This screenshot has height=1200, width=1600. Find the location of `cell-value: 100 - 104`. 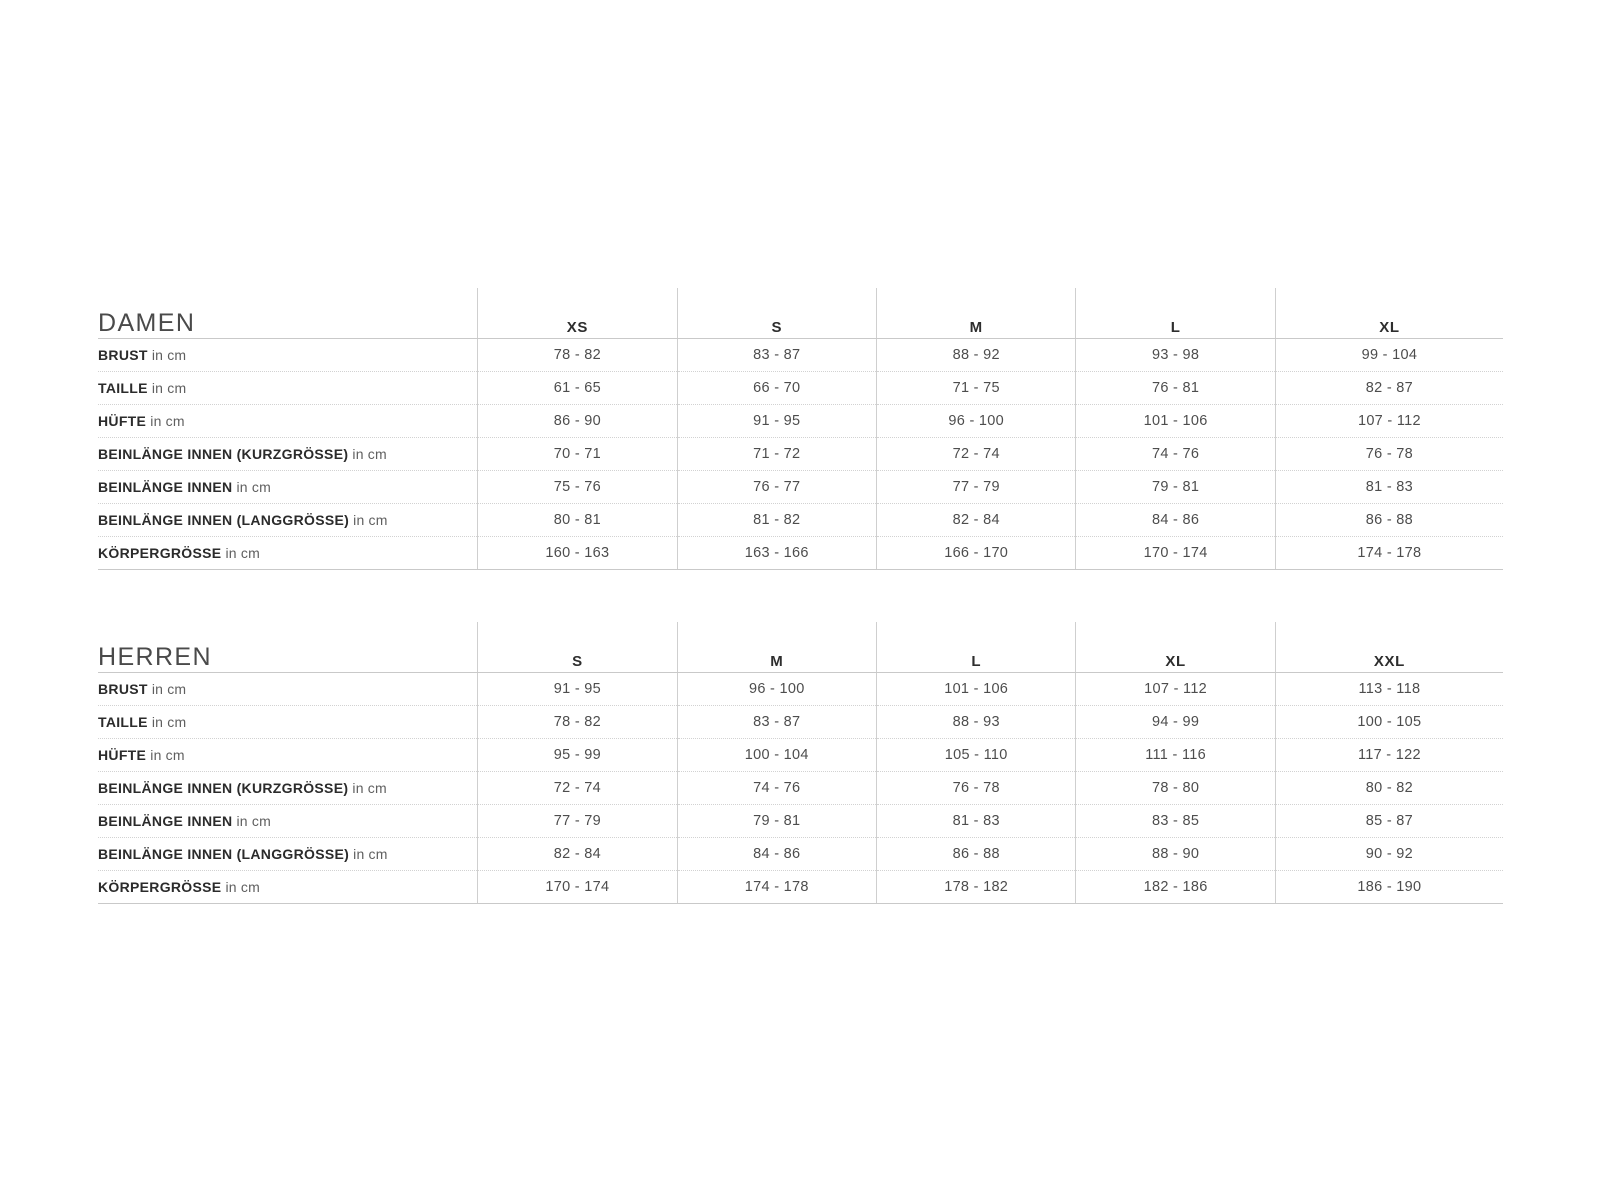

cell-value: 100 - 104 is located at coordinates (776, 755).